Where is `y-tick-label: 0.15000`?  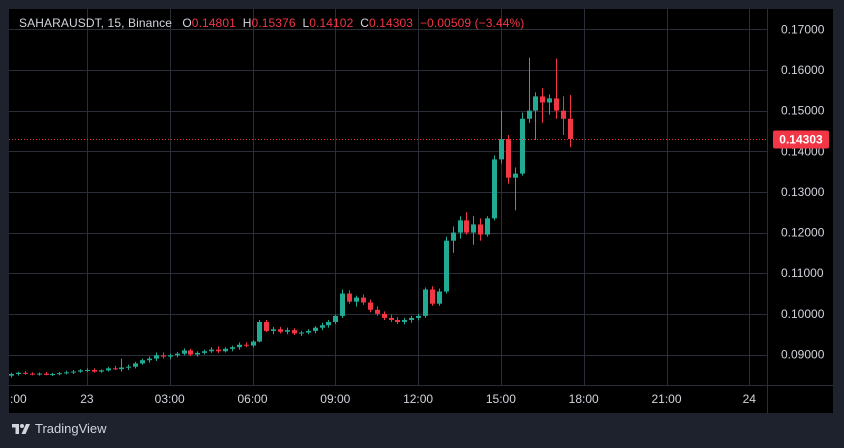 y-tick-label: 0.15000 is located at coordinates (803, 111).